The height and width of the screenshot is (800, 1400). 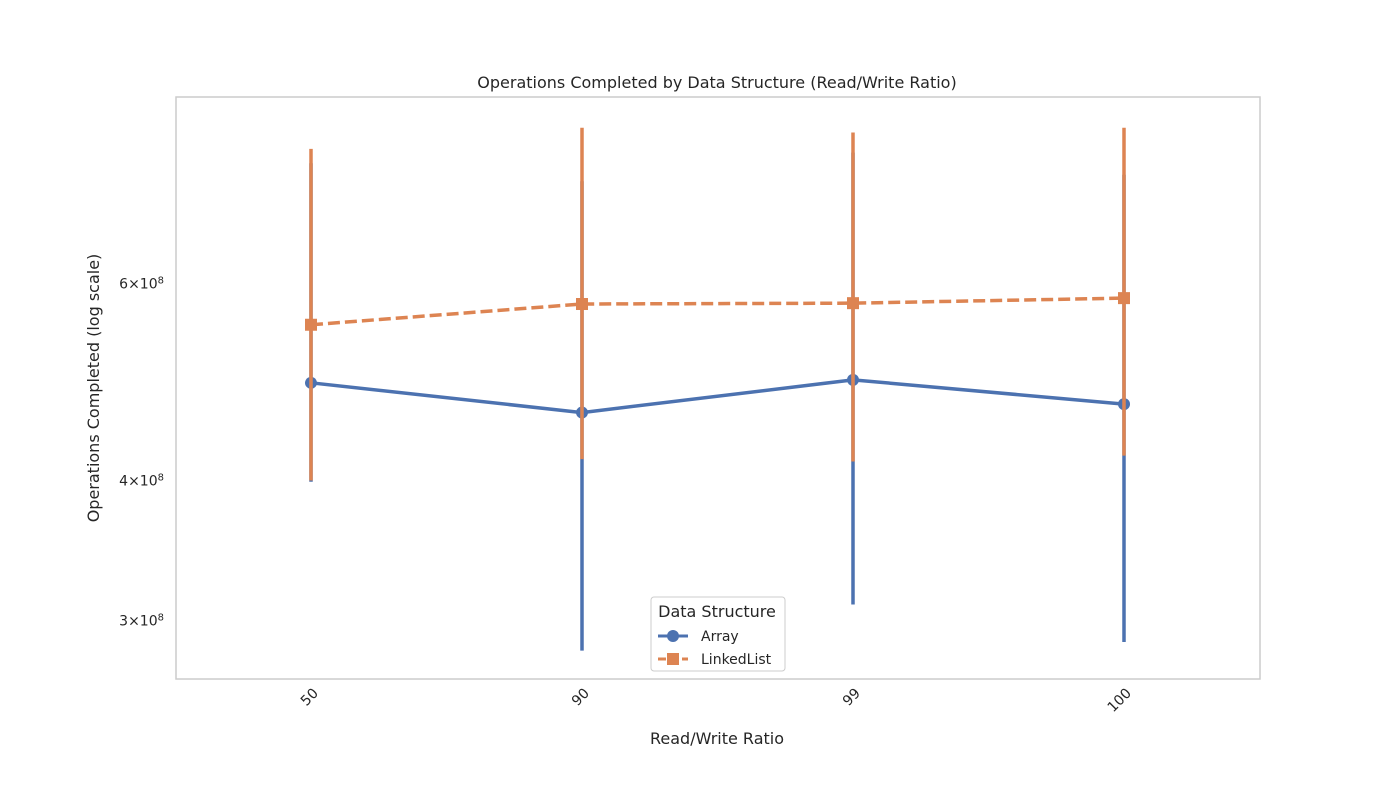 What do you see at coordinates (852, 698) in the screenshot?
I see `x-tick-label: 99` at bounding box center [852, 698].